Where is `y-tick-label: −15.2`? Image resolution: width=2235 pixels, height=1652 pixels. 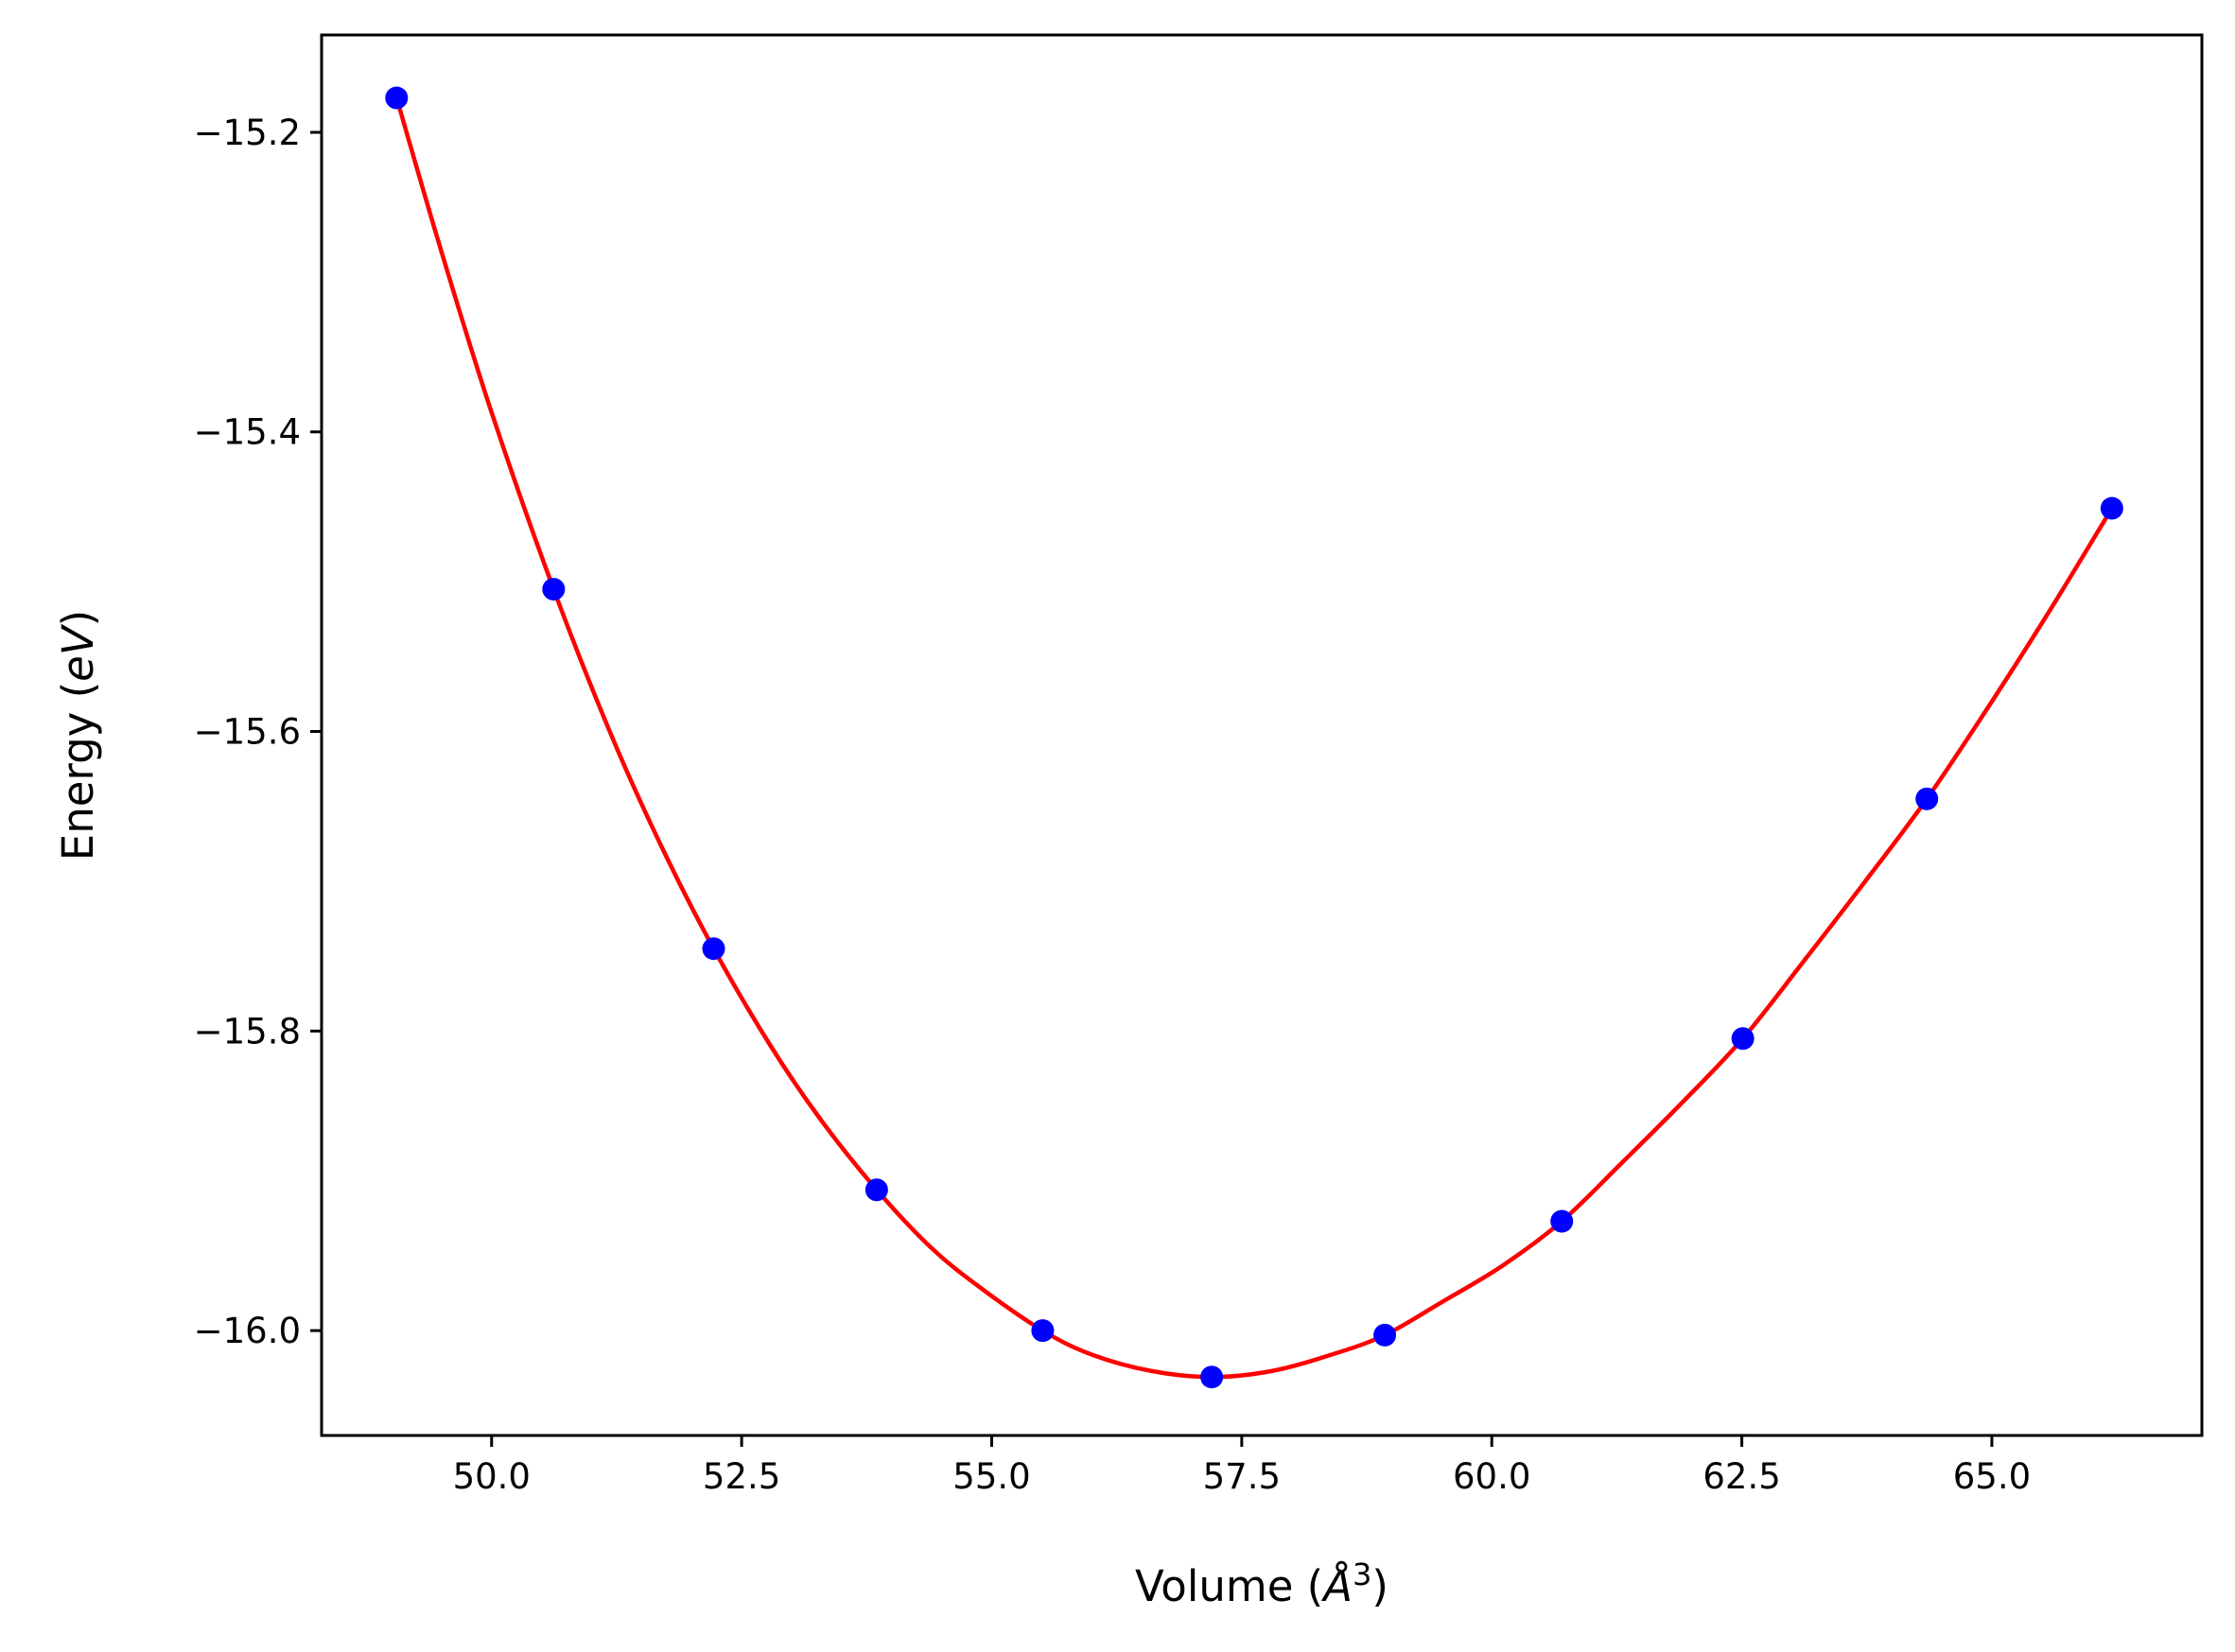
y-tick-label: −15.2 is located at coordinates (247, 133).